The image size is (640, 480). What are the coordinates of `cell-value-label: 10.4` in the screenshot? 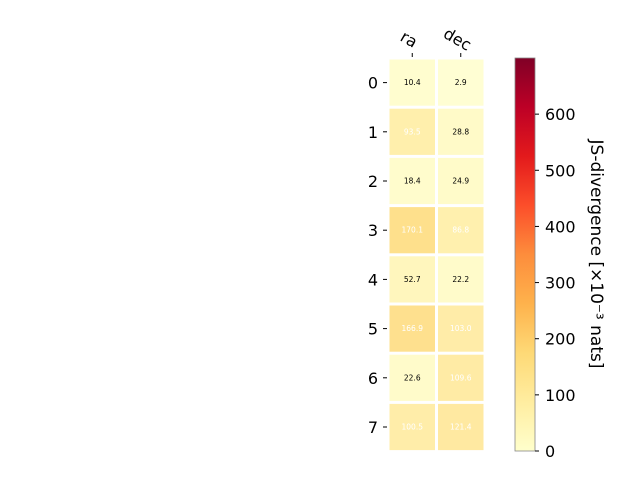 It's located at (412, 82).